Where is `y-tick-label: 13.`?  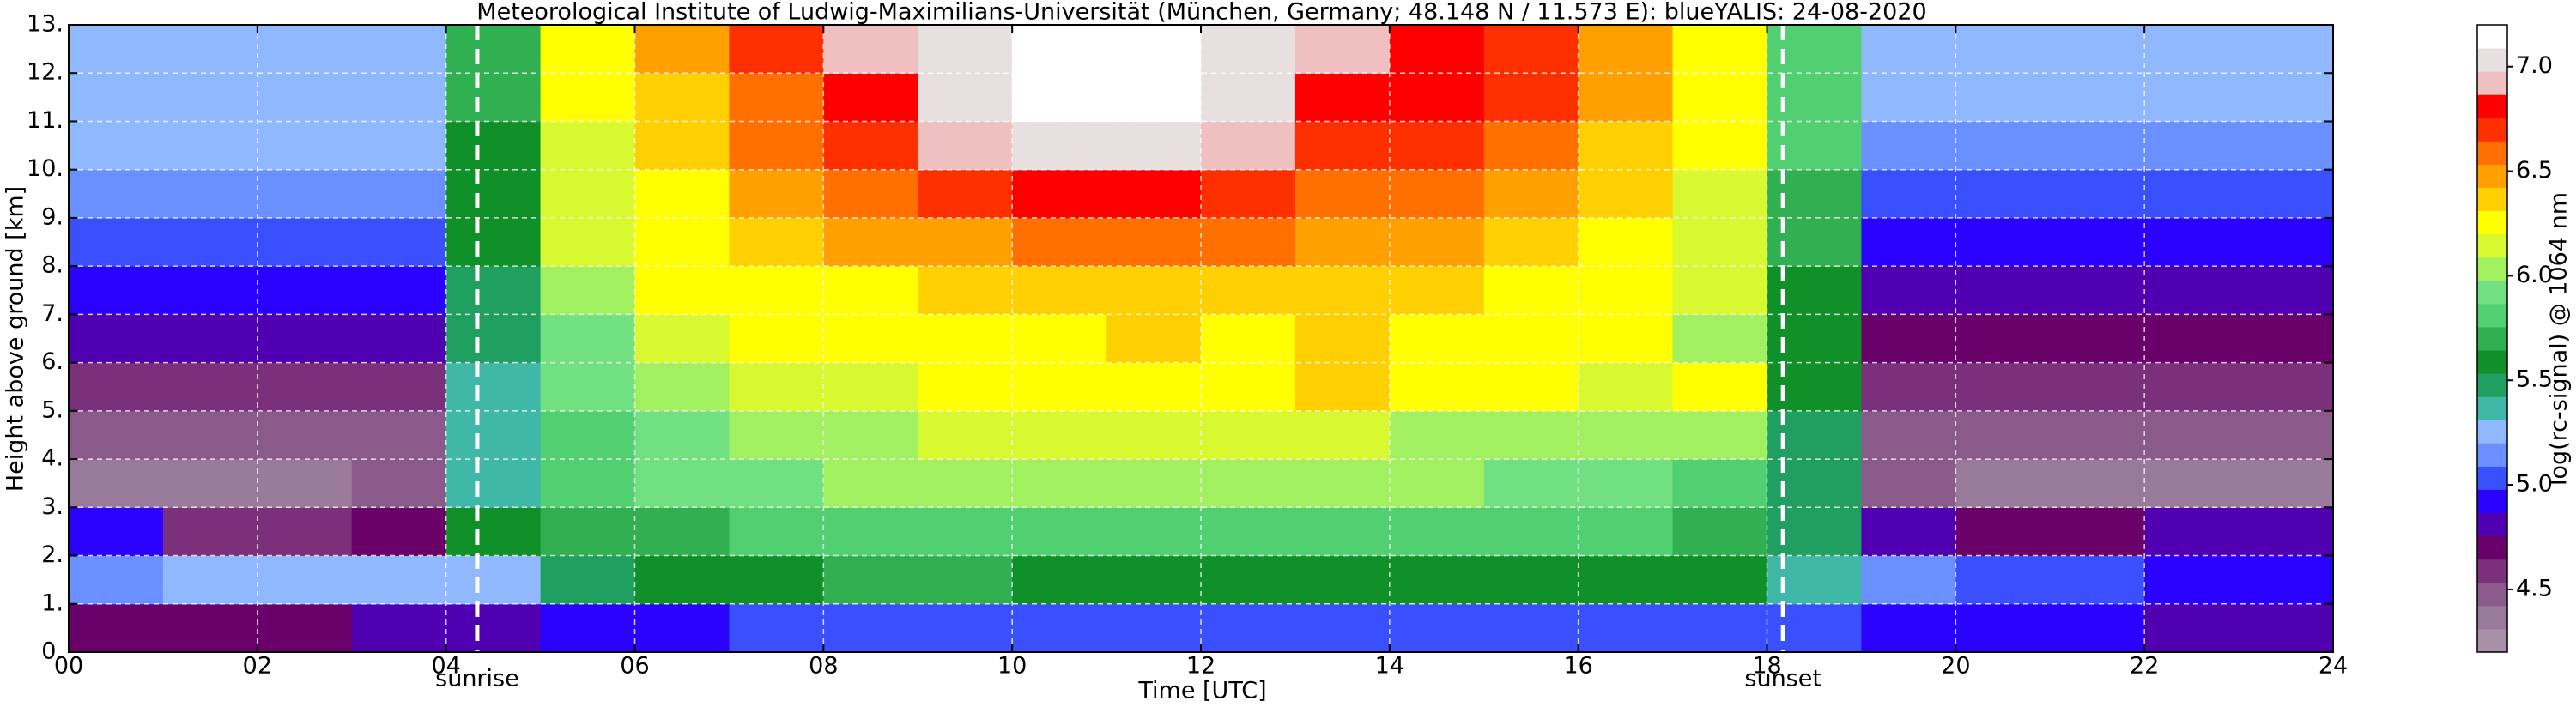 y-tick-label: 13. is located at coordinates (45, 24).